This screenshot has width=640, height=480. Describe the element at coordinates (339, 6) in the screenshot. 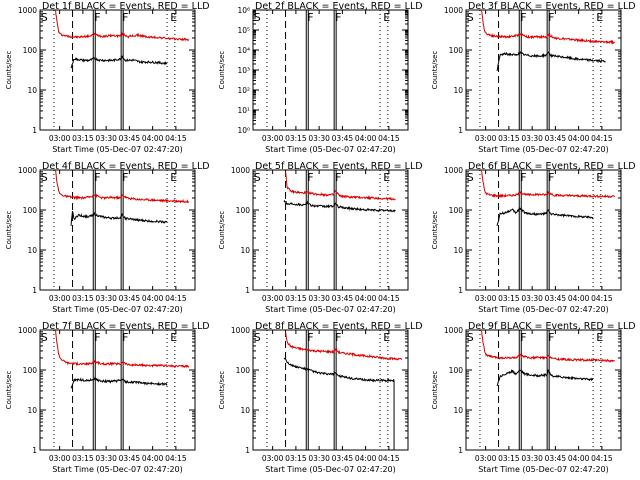

I see `panel-title: Det 2f BLACK = Events, RED = LLD` at that location.